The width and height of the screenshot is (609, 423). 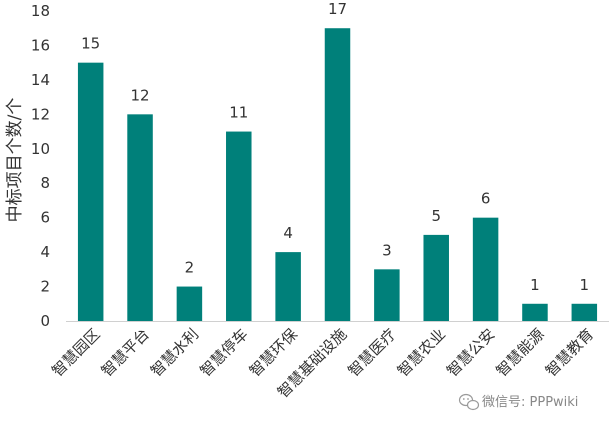 I want to click on x-tick-label: 智慧教育, so click(x=569, y=352).